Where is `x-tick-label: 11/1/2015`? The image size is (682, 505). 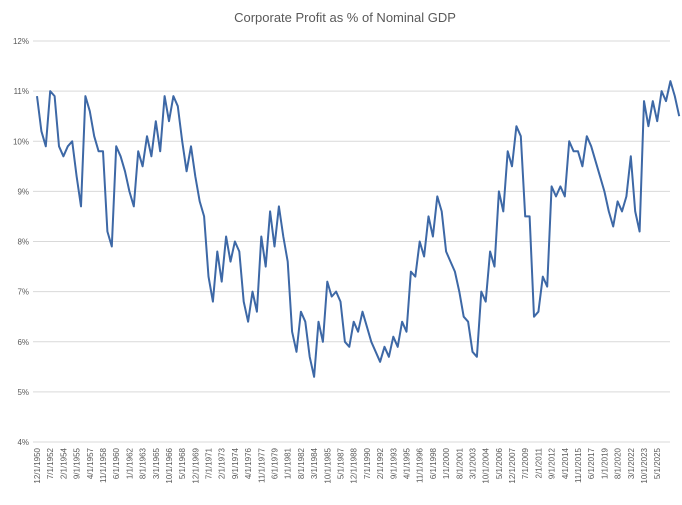
x-tick-label: 11/1/2015 is located at coordinates (578, 465).